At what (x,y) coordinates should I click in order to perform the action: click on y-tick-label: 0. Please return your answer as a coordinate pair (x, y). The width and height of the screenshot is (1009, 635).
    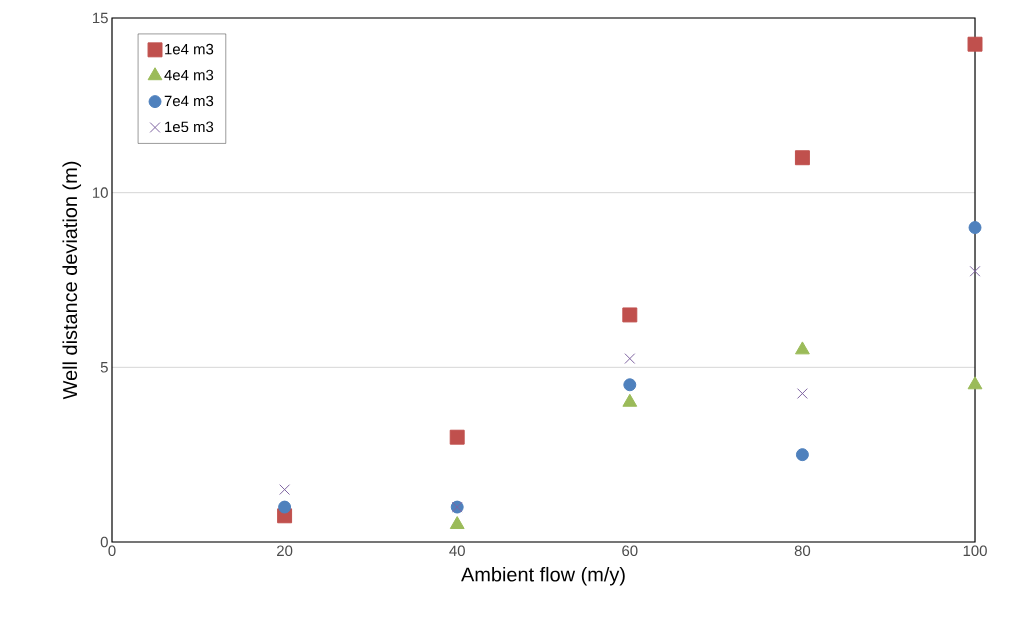
    Looking at the image, I should click on (104, 542).